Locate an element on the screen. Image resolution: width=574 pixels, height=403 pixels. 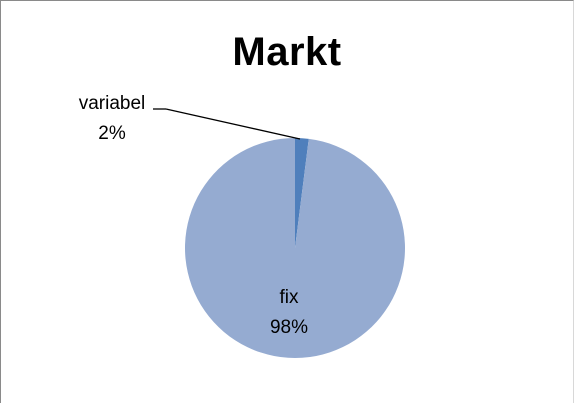
slice-label-variabel: variabel is located at coordinates (112, 103).